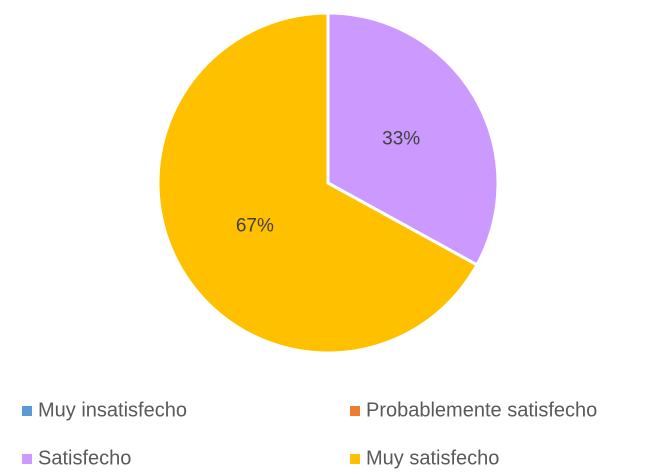 This screenshot has width=662, height=474. I want to click on legend-label: Muy insatisfecho, so click(112, 410).